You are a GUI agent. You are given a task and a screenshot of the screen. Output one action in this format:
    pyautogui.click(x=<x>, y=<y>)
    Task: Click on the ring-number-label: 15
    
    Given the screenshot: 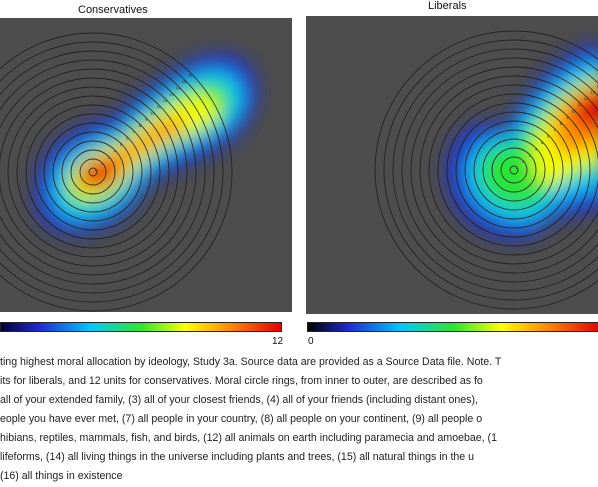 What is the action you would take?
    pyautogui.click(x=184, y=81)
    